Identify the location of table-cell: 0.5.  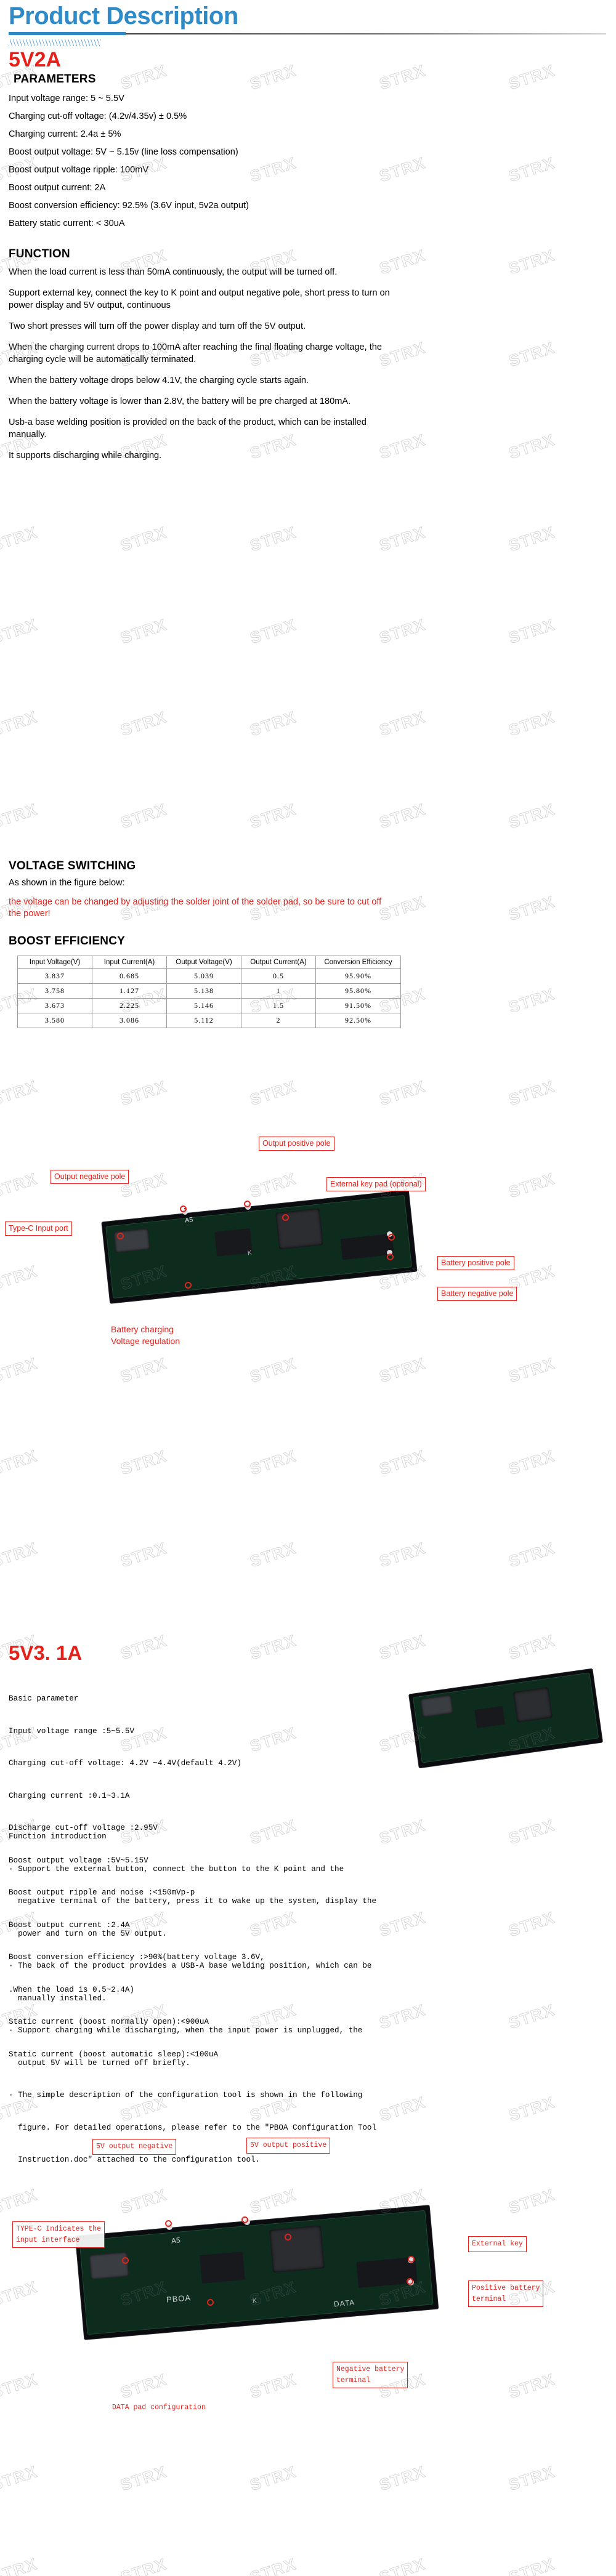
(278, 976).